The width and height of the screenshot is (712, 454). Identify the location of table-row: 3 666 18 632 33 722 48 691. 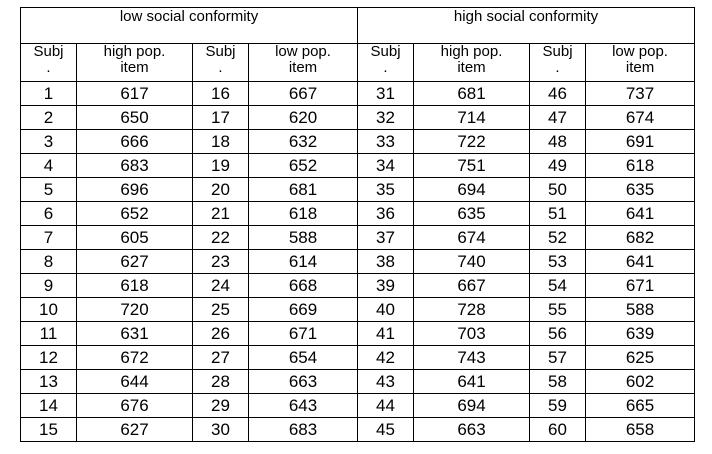
(358, 141).